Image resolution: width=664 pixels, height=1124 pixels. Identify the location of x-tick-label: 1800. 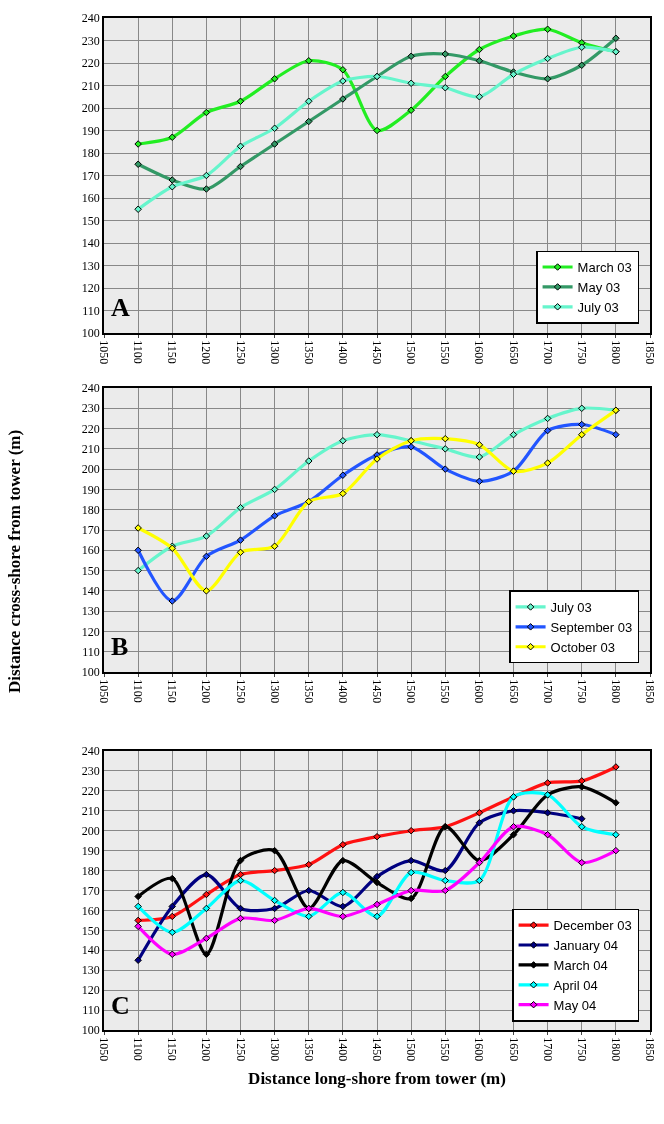
(615, 1049).